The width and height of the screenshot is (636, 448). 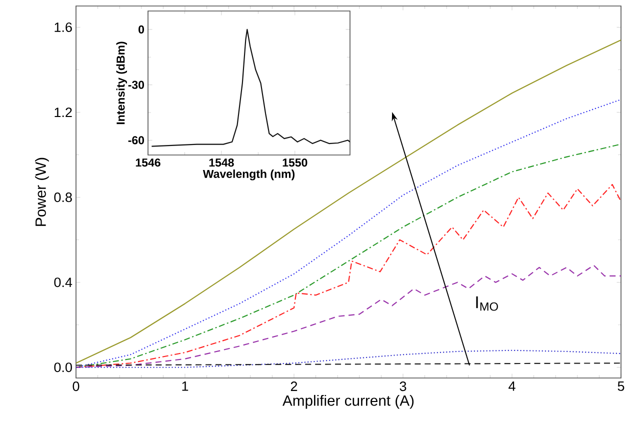 What do you see at coordinates (403, 387) in the screenshot?
I see `x-tick-label: 3` at bounding box center [403, 387].